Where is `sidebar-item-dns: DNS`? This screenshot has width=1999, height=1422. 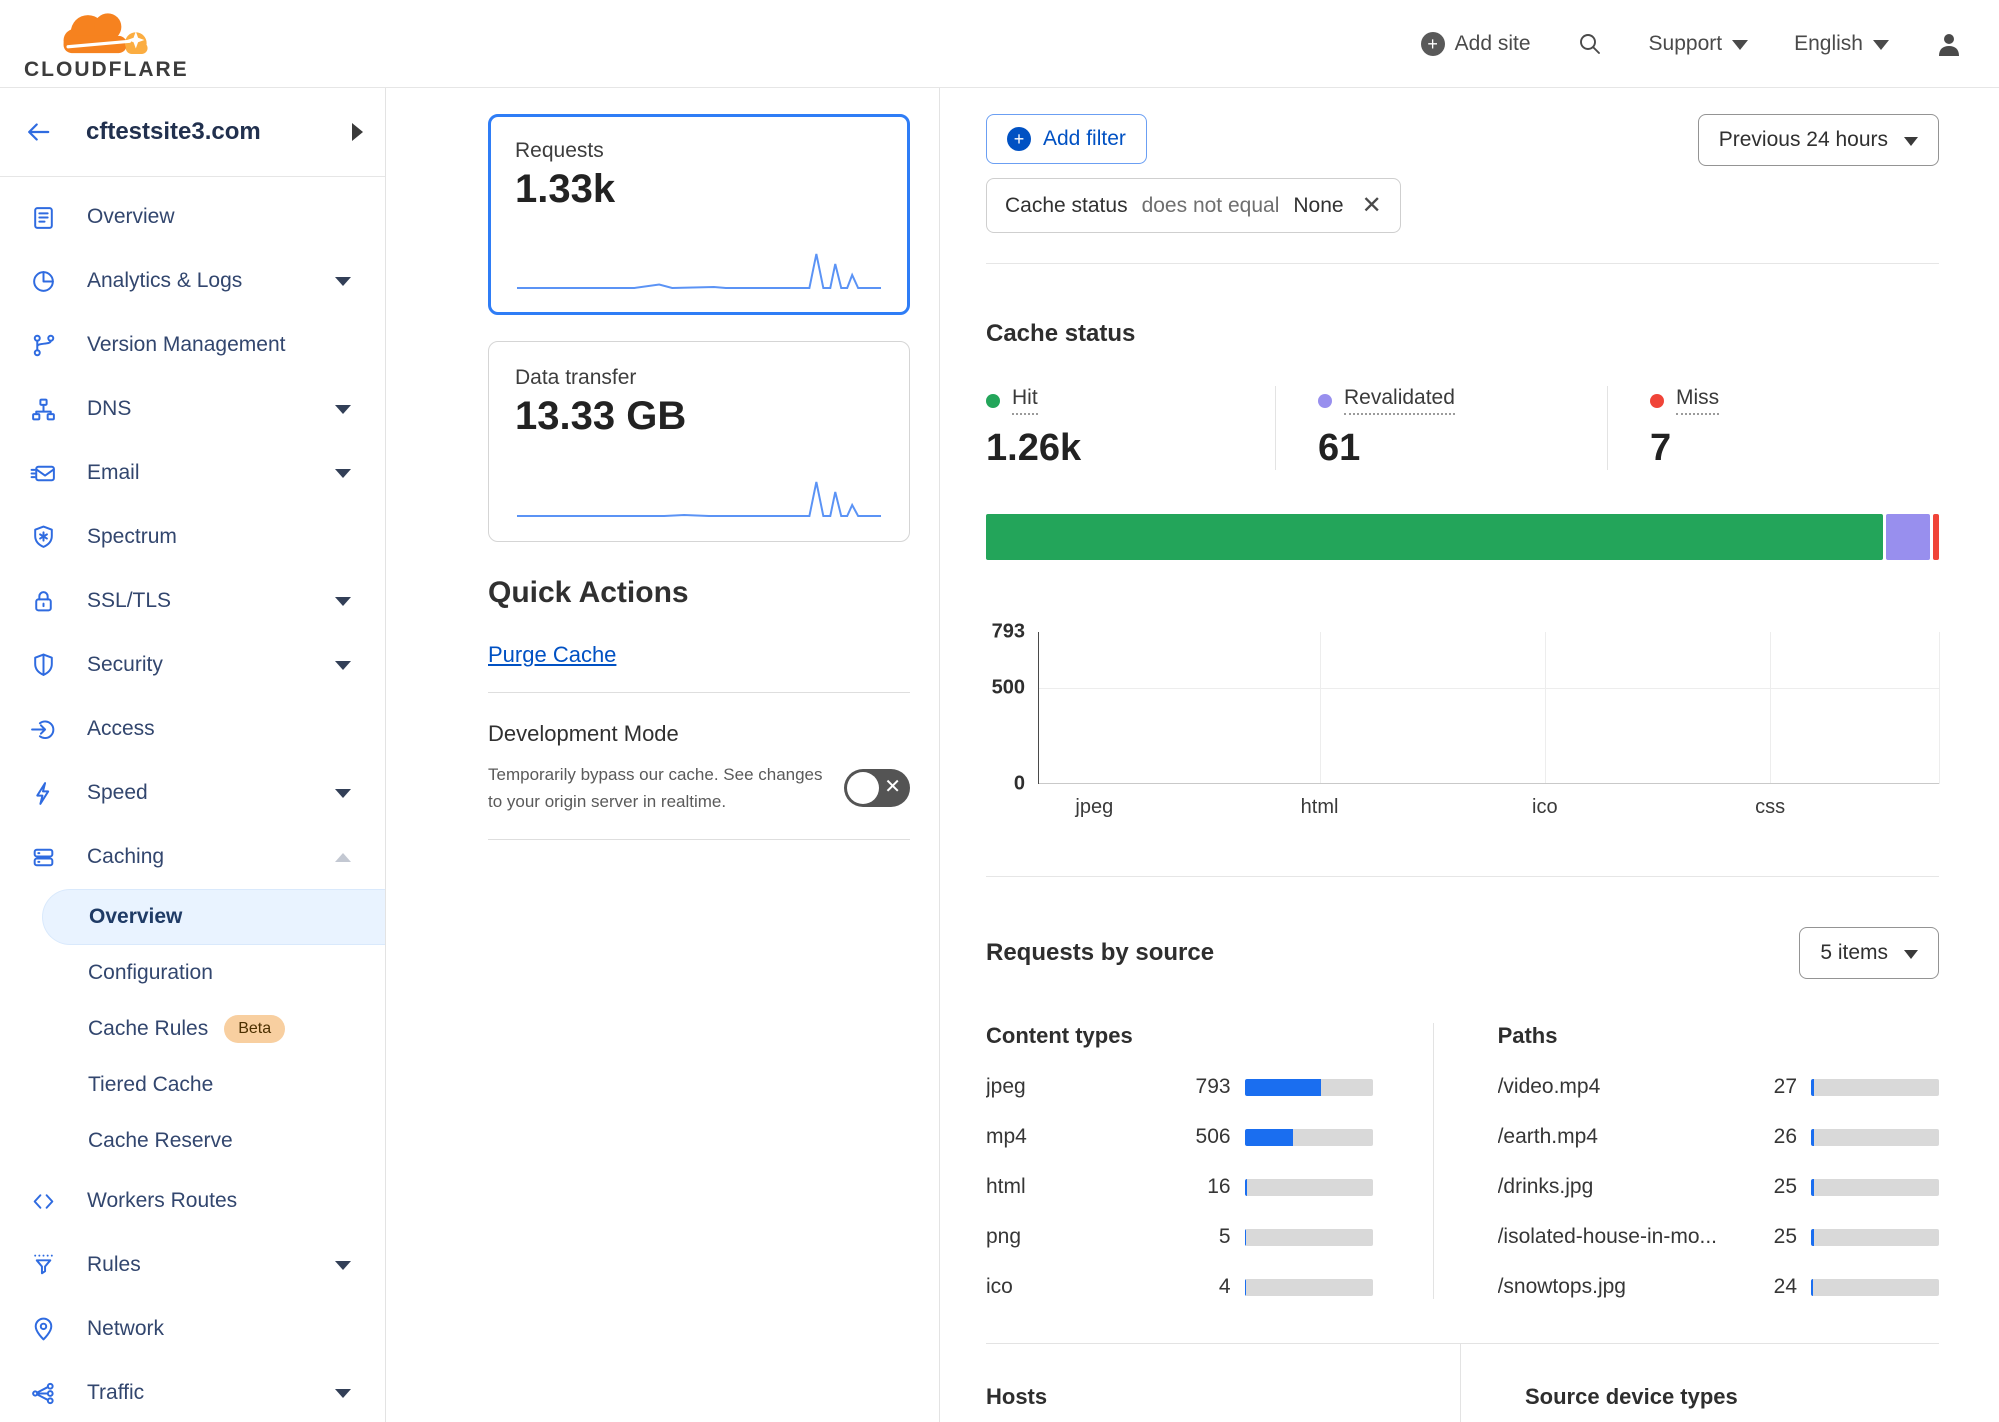
sidebar-item-dns: DNS is located at coordinates (192, 409).